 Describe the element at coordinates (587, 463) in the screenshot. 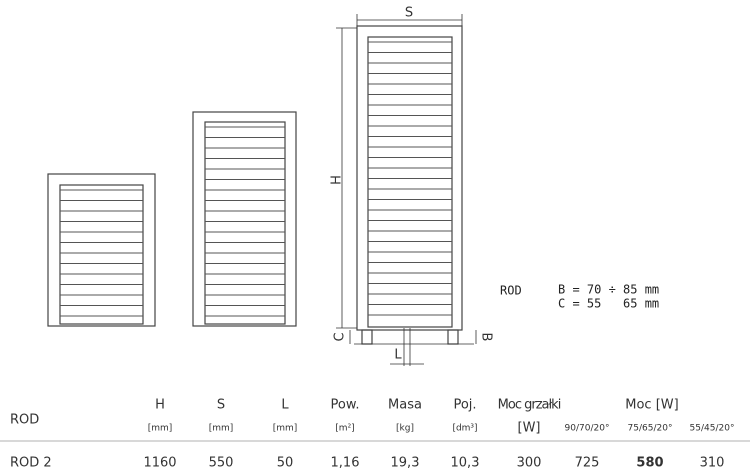

I see `table-cell: 725` at that location.